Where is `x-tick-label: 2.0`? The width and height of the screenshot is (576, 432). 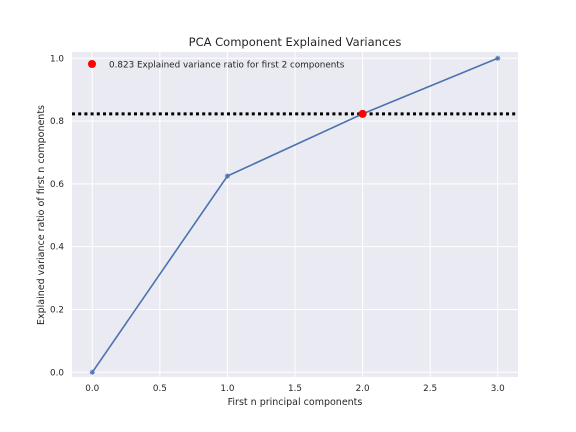
x-tick-label: 2.0 is located at coordinates (363, 389).